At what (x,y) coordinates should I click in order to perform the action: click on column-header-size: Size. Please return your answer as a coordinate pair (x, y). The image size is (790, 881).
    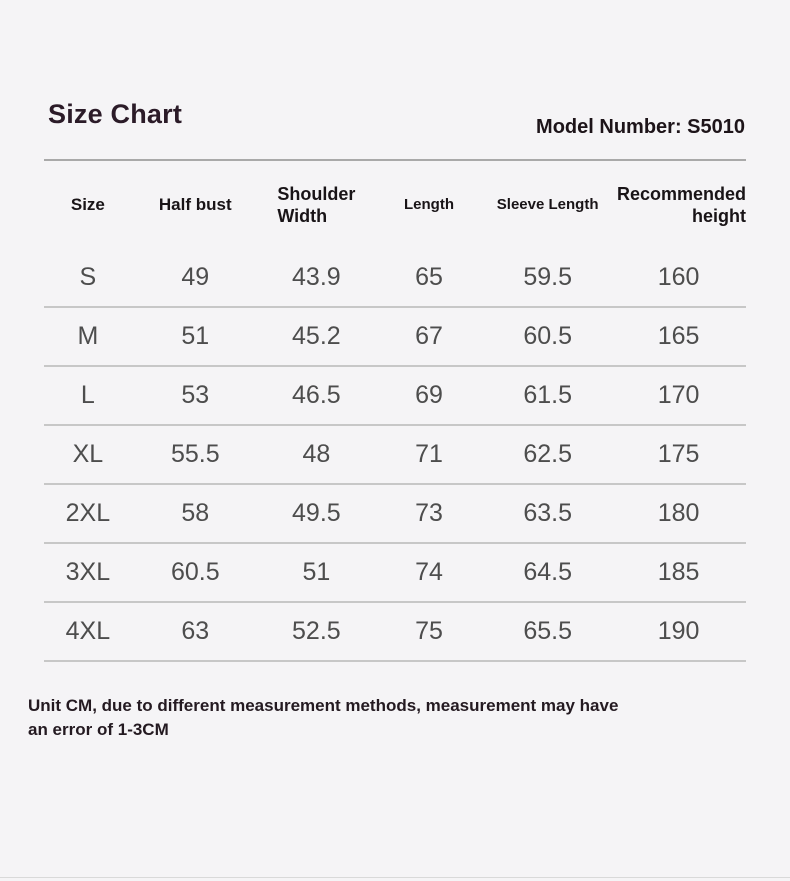
    Looking at the image, I should click on (87, 204).